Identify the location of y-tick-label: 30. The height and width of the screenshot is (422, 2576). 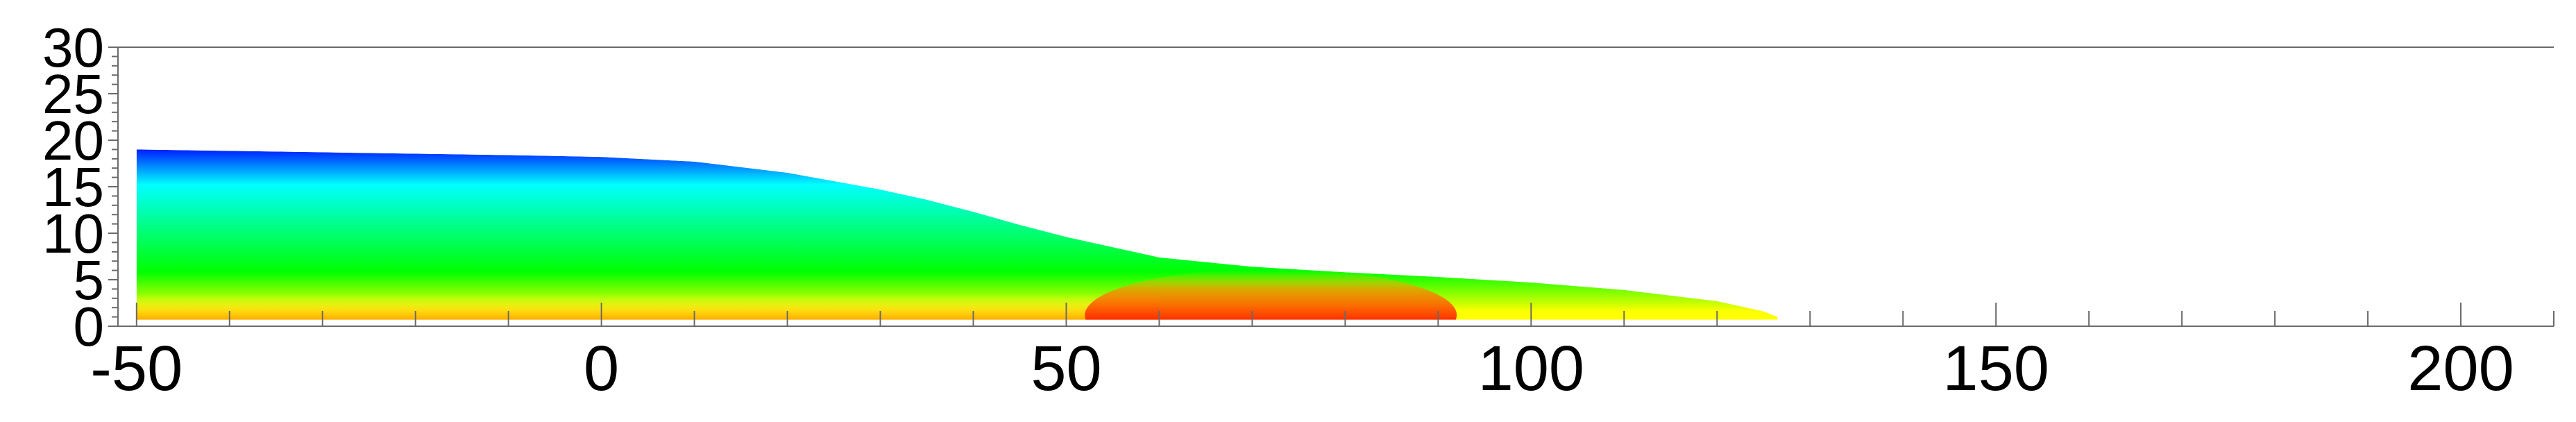
(73, 47).